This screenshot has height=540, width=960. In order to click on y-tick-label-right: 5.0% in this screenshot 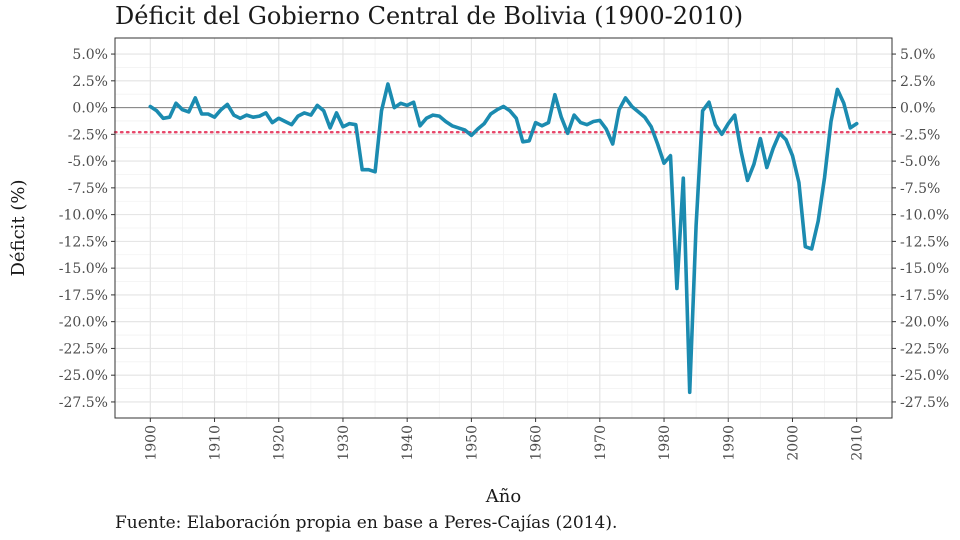, I will do `click(918, 55)`.